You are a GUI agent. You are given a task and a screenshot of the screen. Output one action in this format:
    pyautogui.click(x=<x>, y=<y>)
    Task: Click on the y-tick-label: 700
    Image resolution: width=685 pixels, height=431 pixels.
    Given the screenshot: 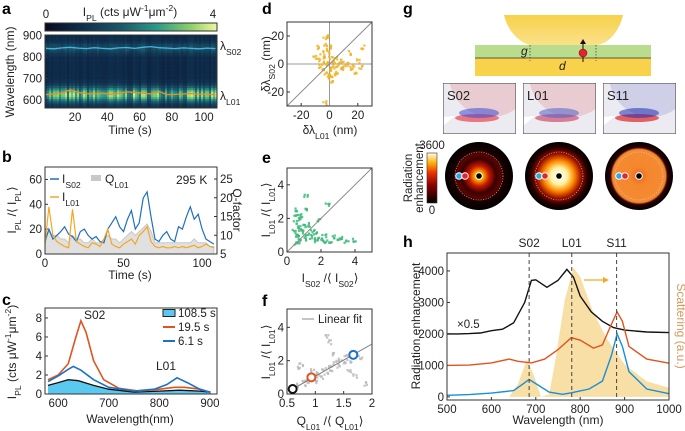 What is the action you would take?
    pyautogui.click(x=32, y=79)
    